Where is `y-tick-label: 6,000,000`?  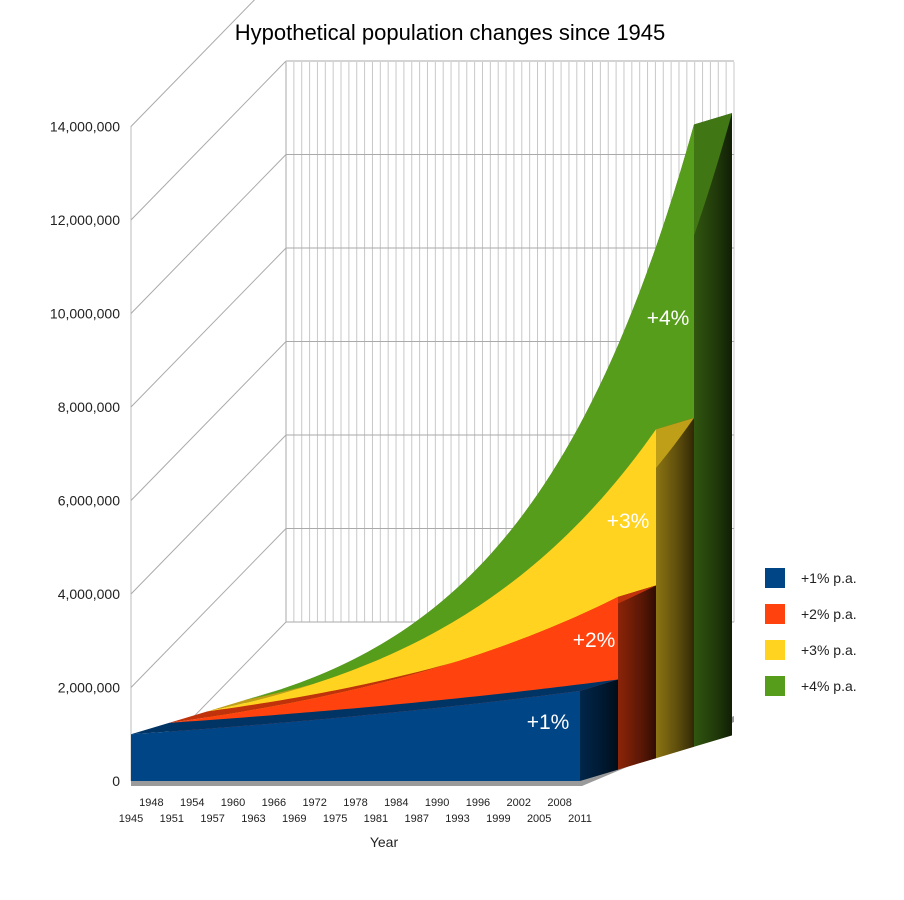 y-tick-label: 6,000,000 is located at coordinates (89, 501).